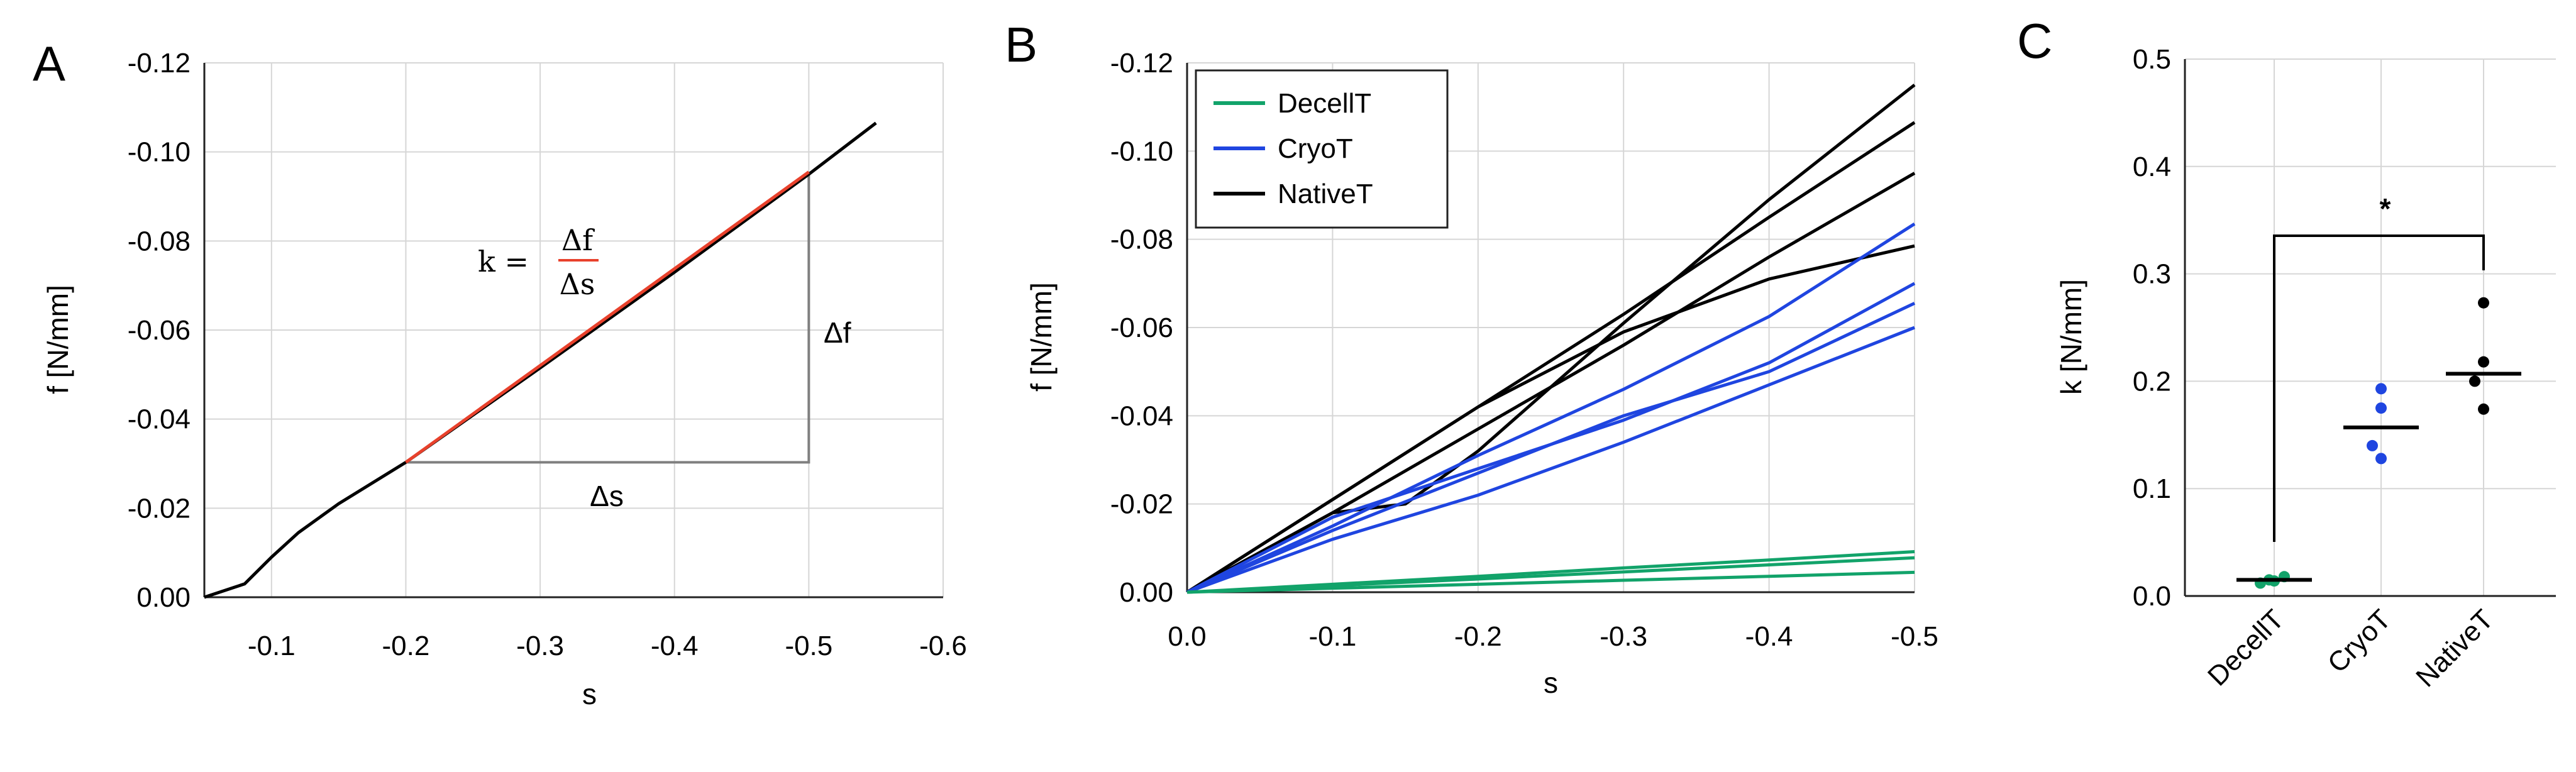 This screenshot has height=772, width=2576. Describe the element at coordinates (2152, 167) in the screenshot. I see `c-y-tick-label: 0.4` at that location.